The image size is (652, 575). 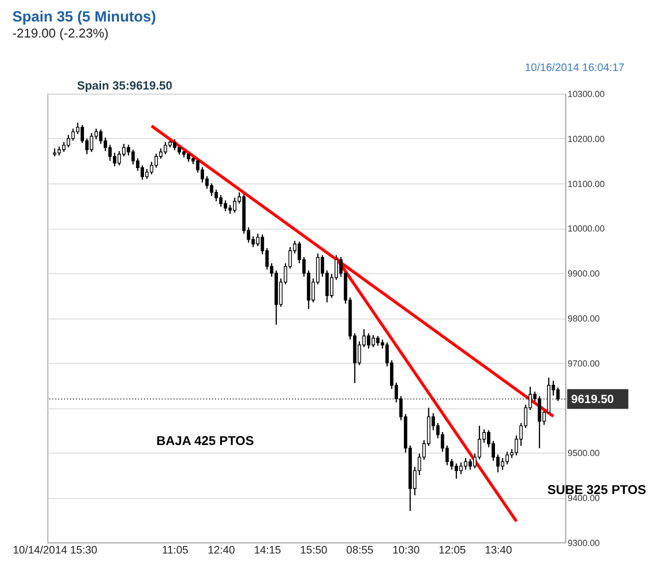 I want to click on text: Spain 35:9619.50, so click(x=124, y=85).